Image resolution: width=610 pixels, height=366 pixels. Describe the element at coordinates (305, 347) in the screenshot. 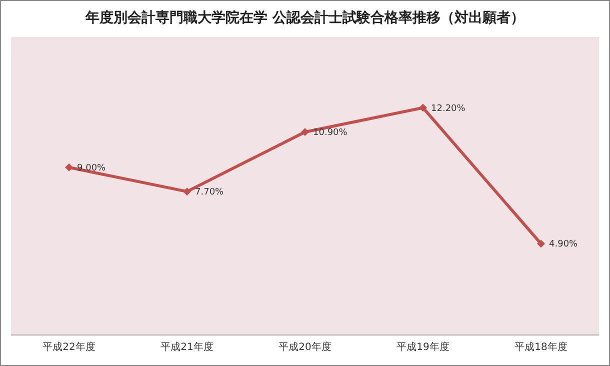

I see `x-tick-label: 平成20年度` at that location.